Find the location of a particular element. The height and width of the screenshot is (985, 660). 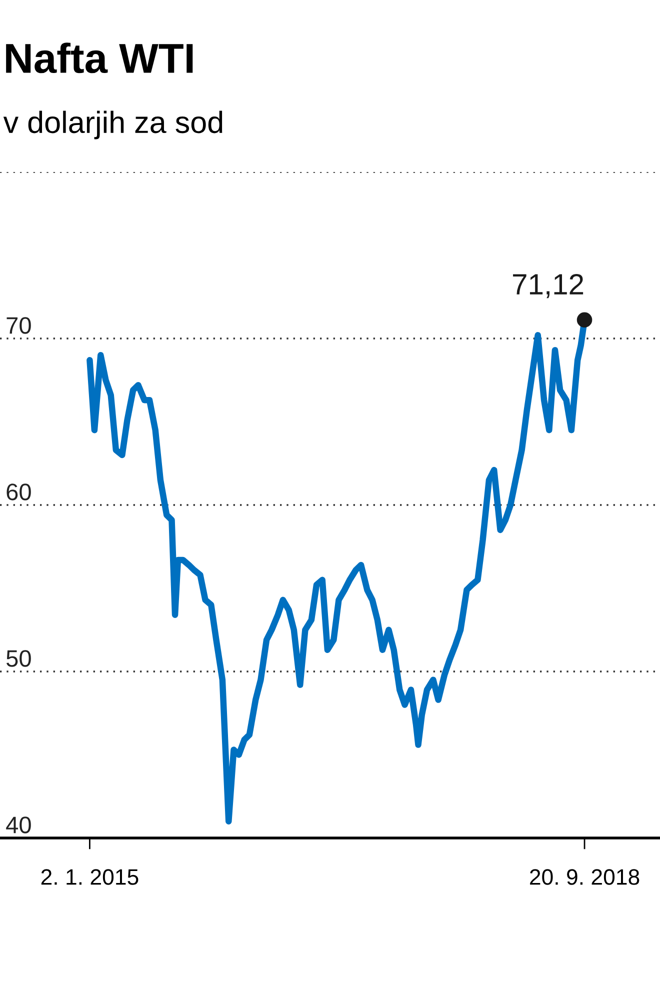

chart-title: Nafta WTI is located at coordinates (99, 58).